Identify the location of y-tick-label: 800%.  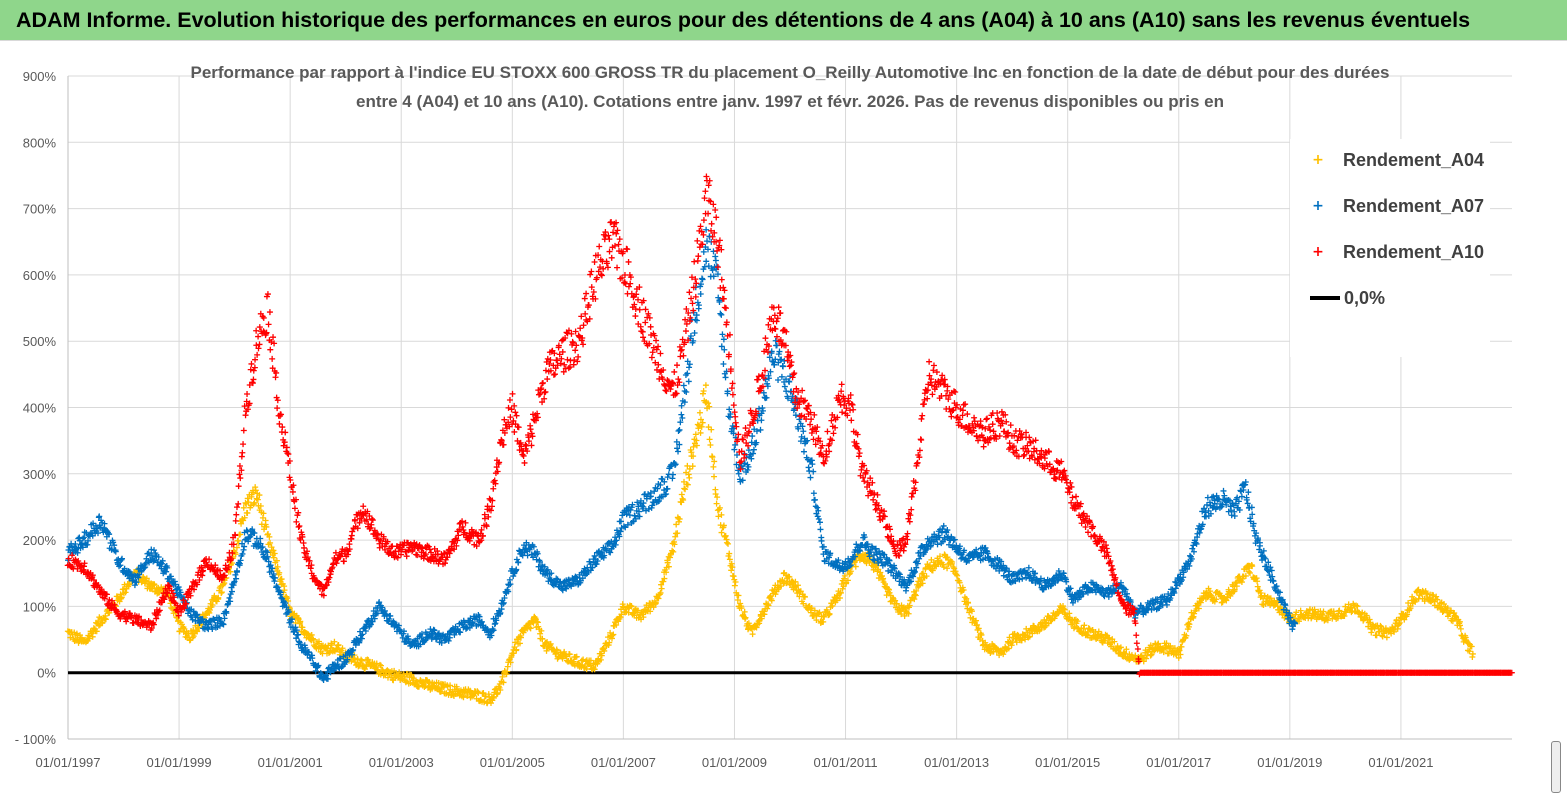
(40, 142).